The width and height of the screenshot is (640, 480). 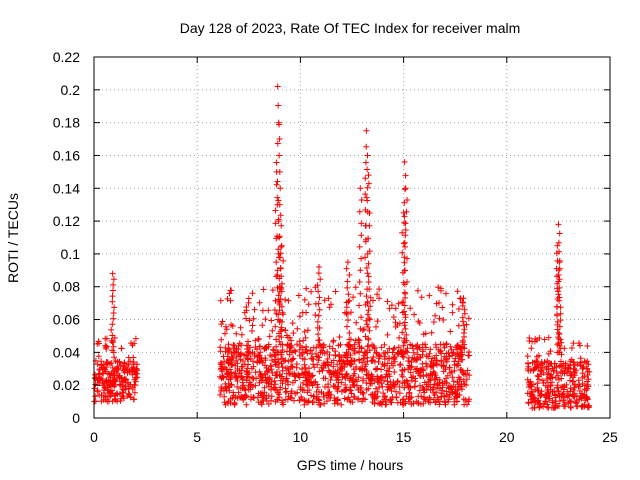 I want to click on x-tick-label: 0, so click(x=94, y=437).